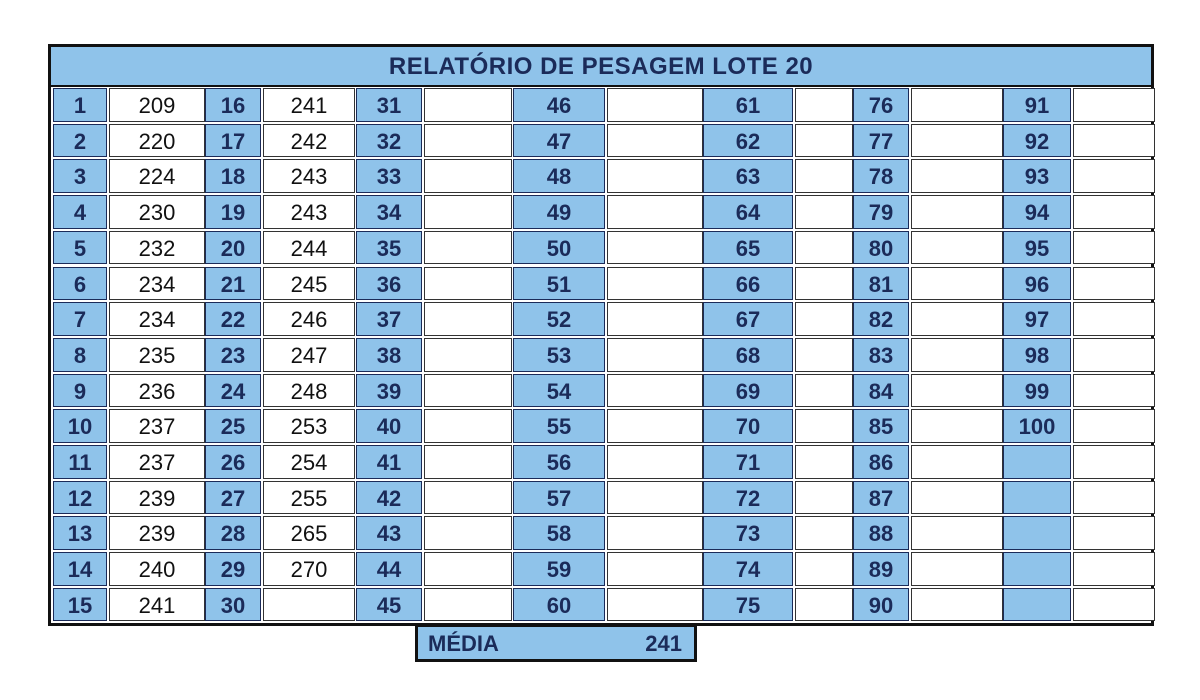  I want to click on row-number-cell: 100, so click(1037, 426).